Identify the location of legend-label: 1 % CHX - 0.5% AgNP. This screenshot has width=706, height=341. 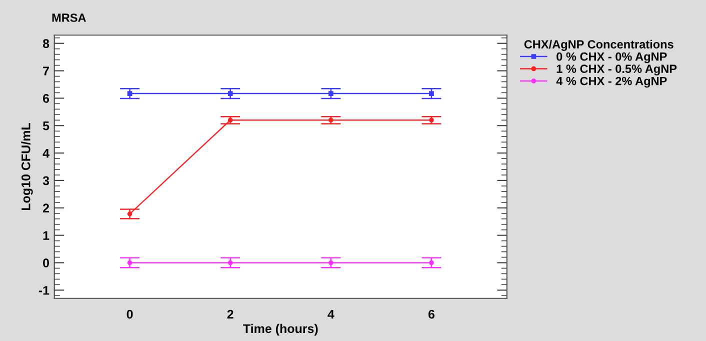
(616, 70).